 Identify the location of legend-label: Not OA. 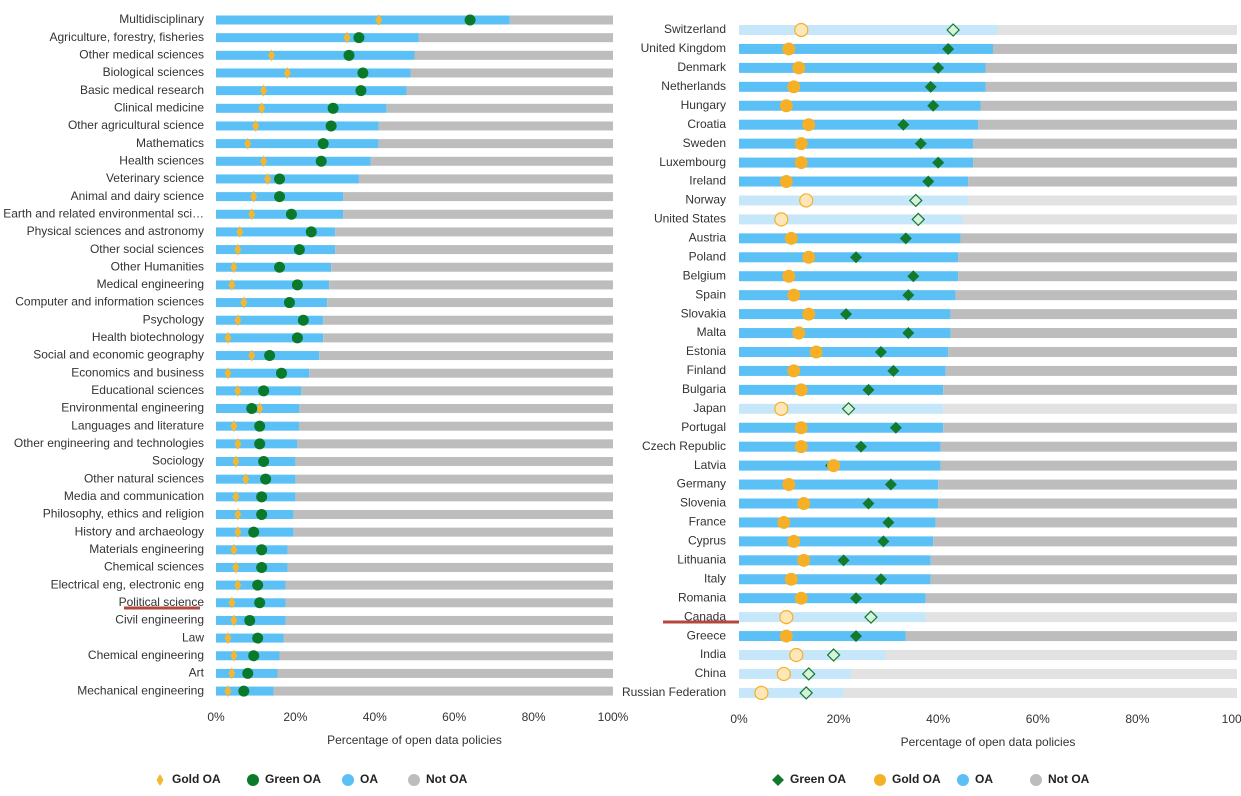
(447, 779).